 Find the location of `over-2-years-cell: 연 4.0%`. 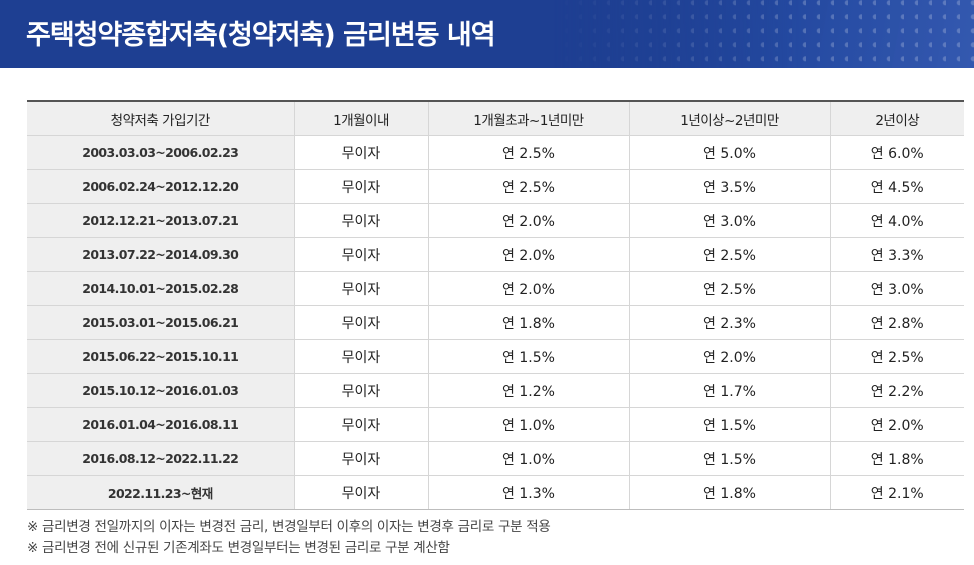

over-2-years-cell: 연 4.0% is located at coordinates (896, 220).